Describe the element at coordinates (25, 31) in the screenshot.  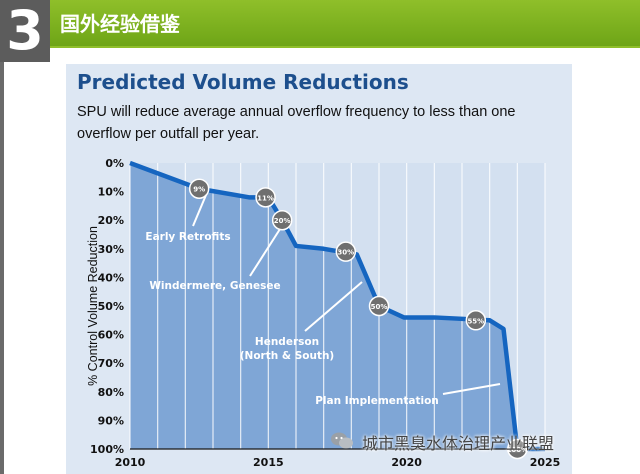
I see `section-number: 3` at that location.